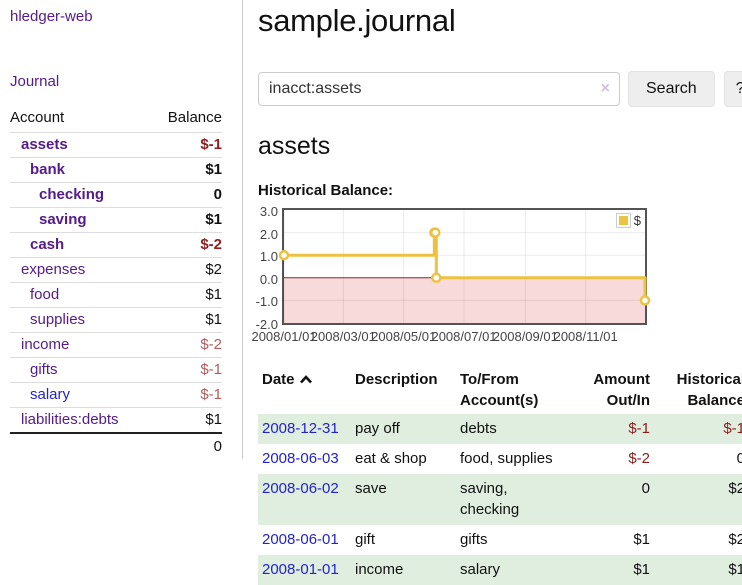 The image size is (742, 585). I want to click on account-row: saving $1, so click(116, 220).